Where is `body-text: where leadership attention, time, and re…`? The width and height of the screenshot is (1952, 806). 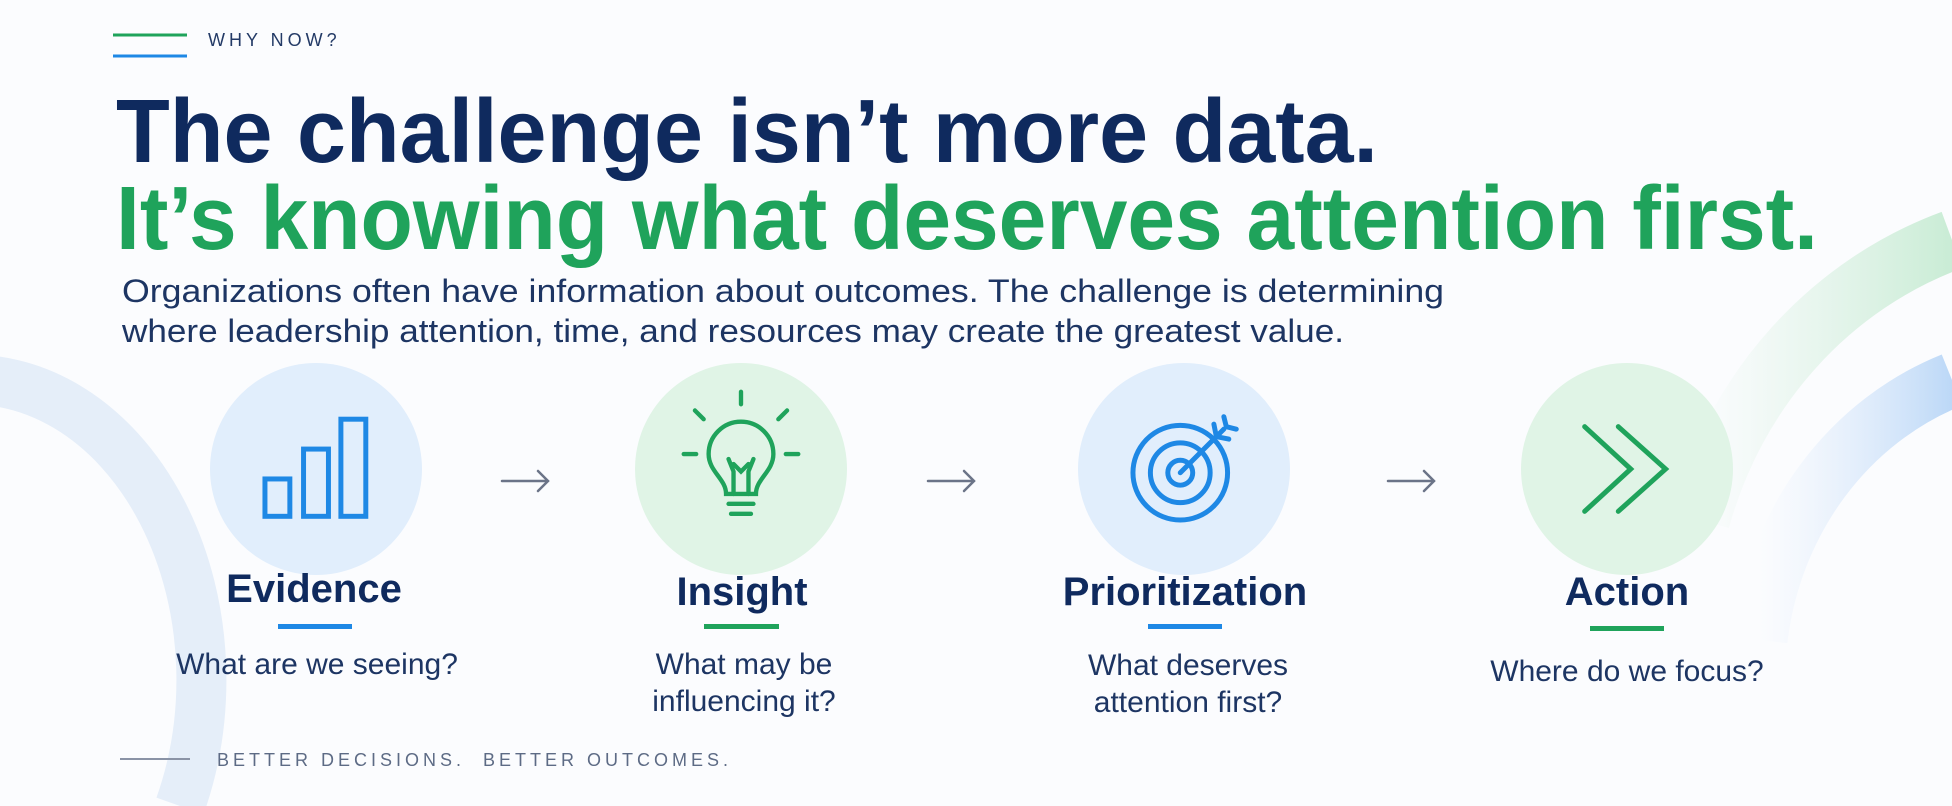
body-text: where leadership attention, time, and re… is located at coordinates (732, 331).